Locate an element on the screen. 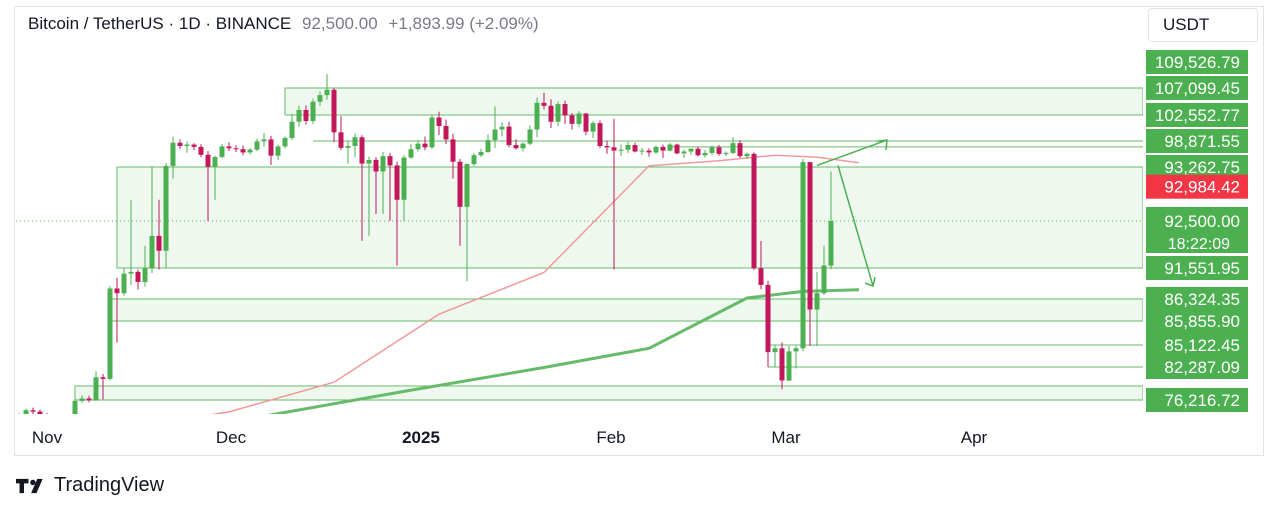 The image size is (1280, 512). x-tick-label-2: 2025 is located at coordinates (421, 437).